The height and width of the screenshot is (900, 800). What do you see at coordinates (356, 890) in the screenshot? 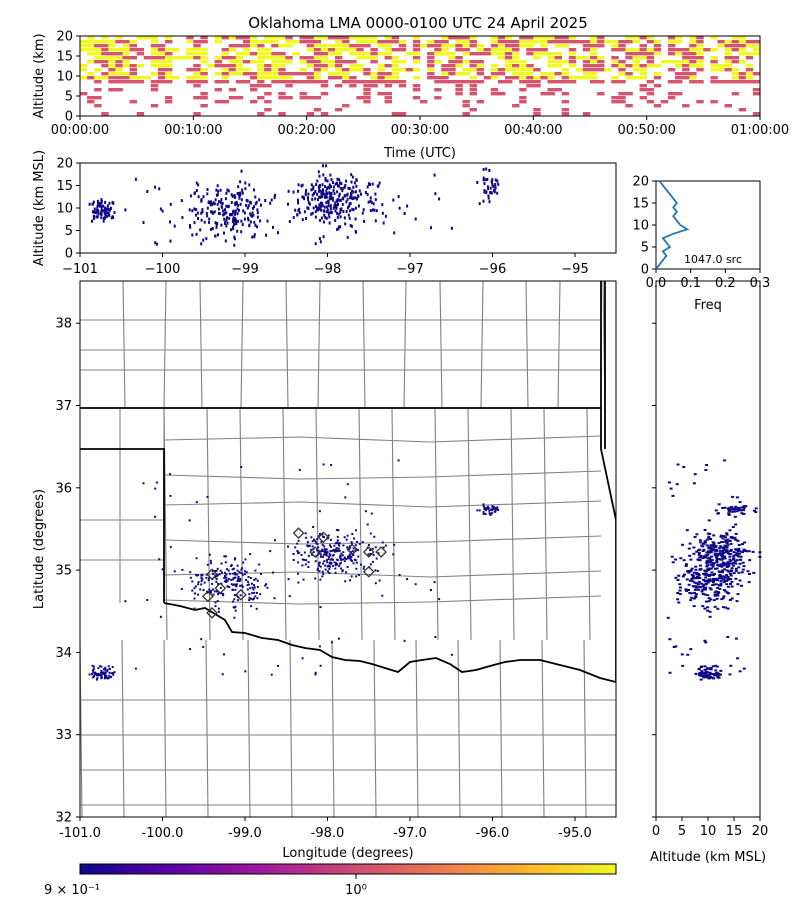
I see `colorbar-right-label: 10⁰` at bounding box center [356, 890].